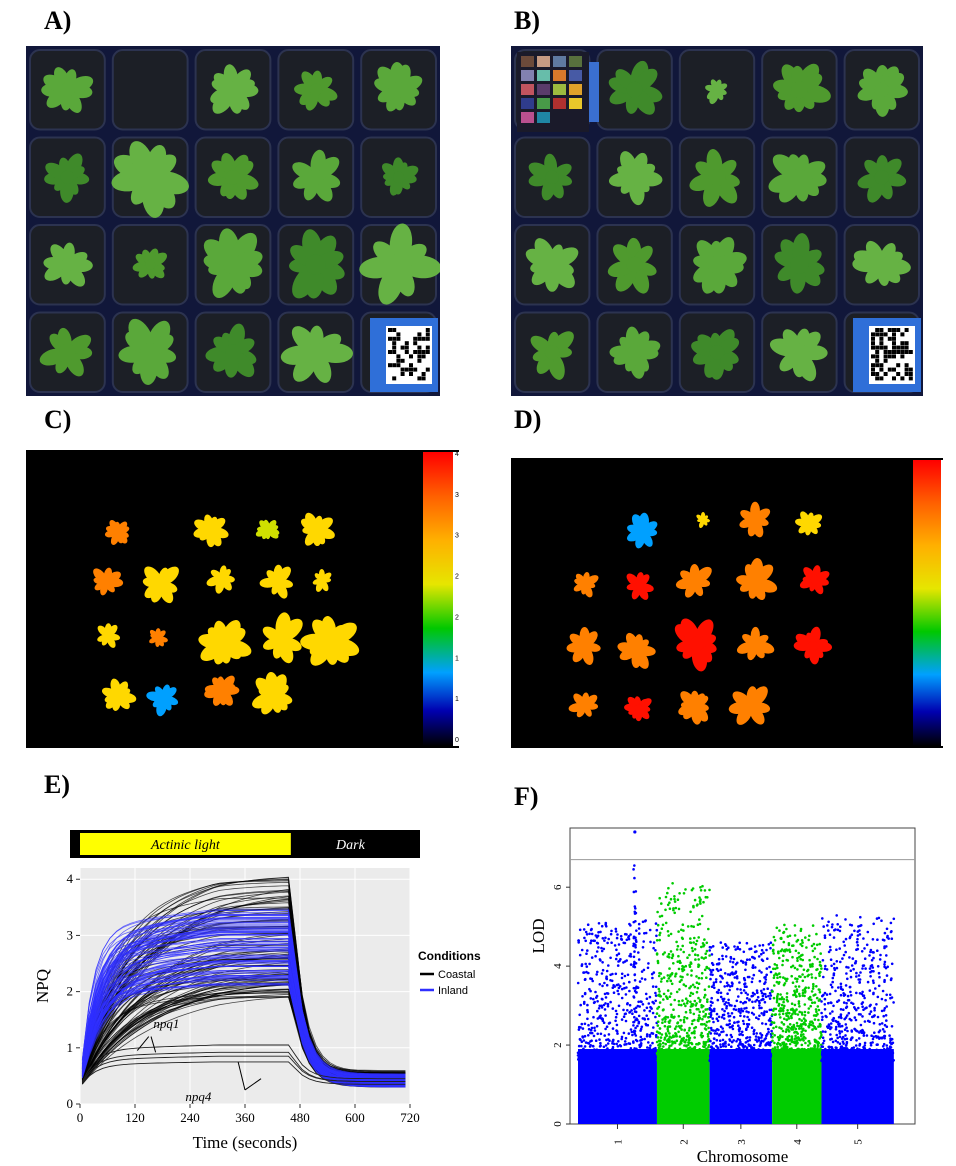 The image size is (956, 1166). What do you see at coordinates (70, 1047) in the screenshot?
I see `y-tick-label: 1` at bounding box center [70, 1047].